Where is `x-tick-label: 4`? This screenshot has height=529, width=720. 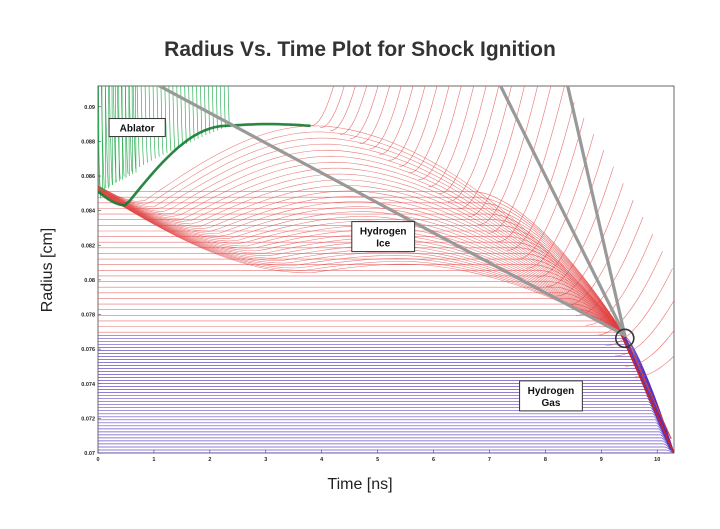 x-tick-label: 4 is located at coordinates (322, 460).